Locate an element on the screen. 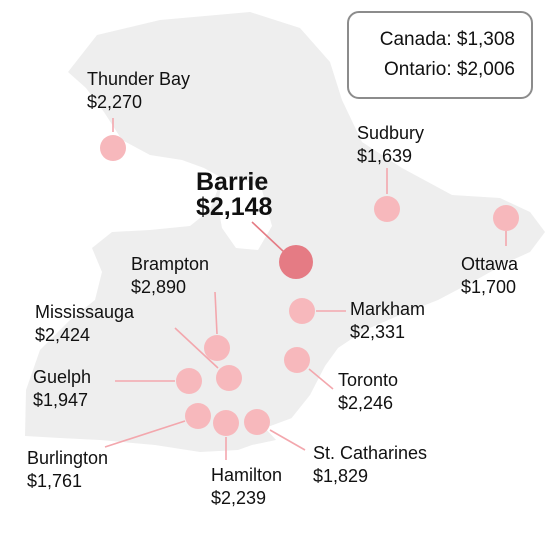 This screenshot has width=550, height=539. city-rent: $1,829 is located at coordinates (341, 476).